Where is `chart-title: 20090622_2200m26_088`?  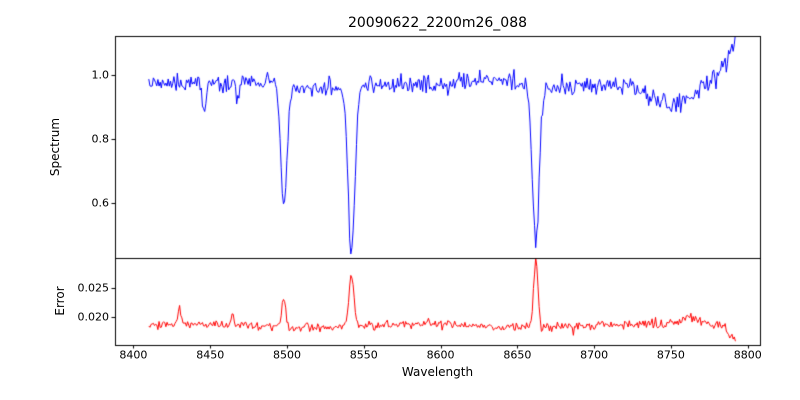
chart-title: 20090622_2200m26_088 is located at coordinates (437, 23).